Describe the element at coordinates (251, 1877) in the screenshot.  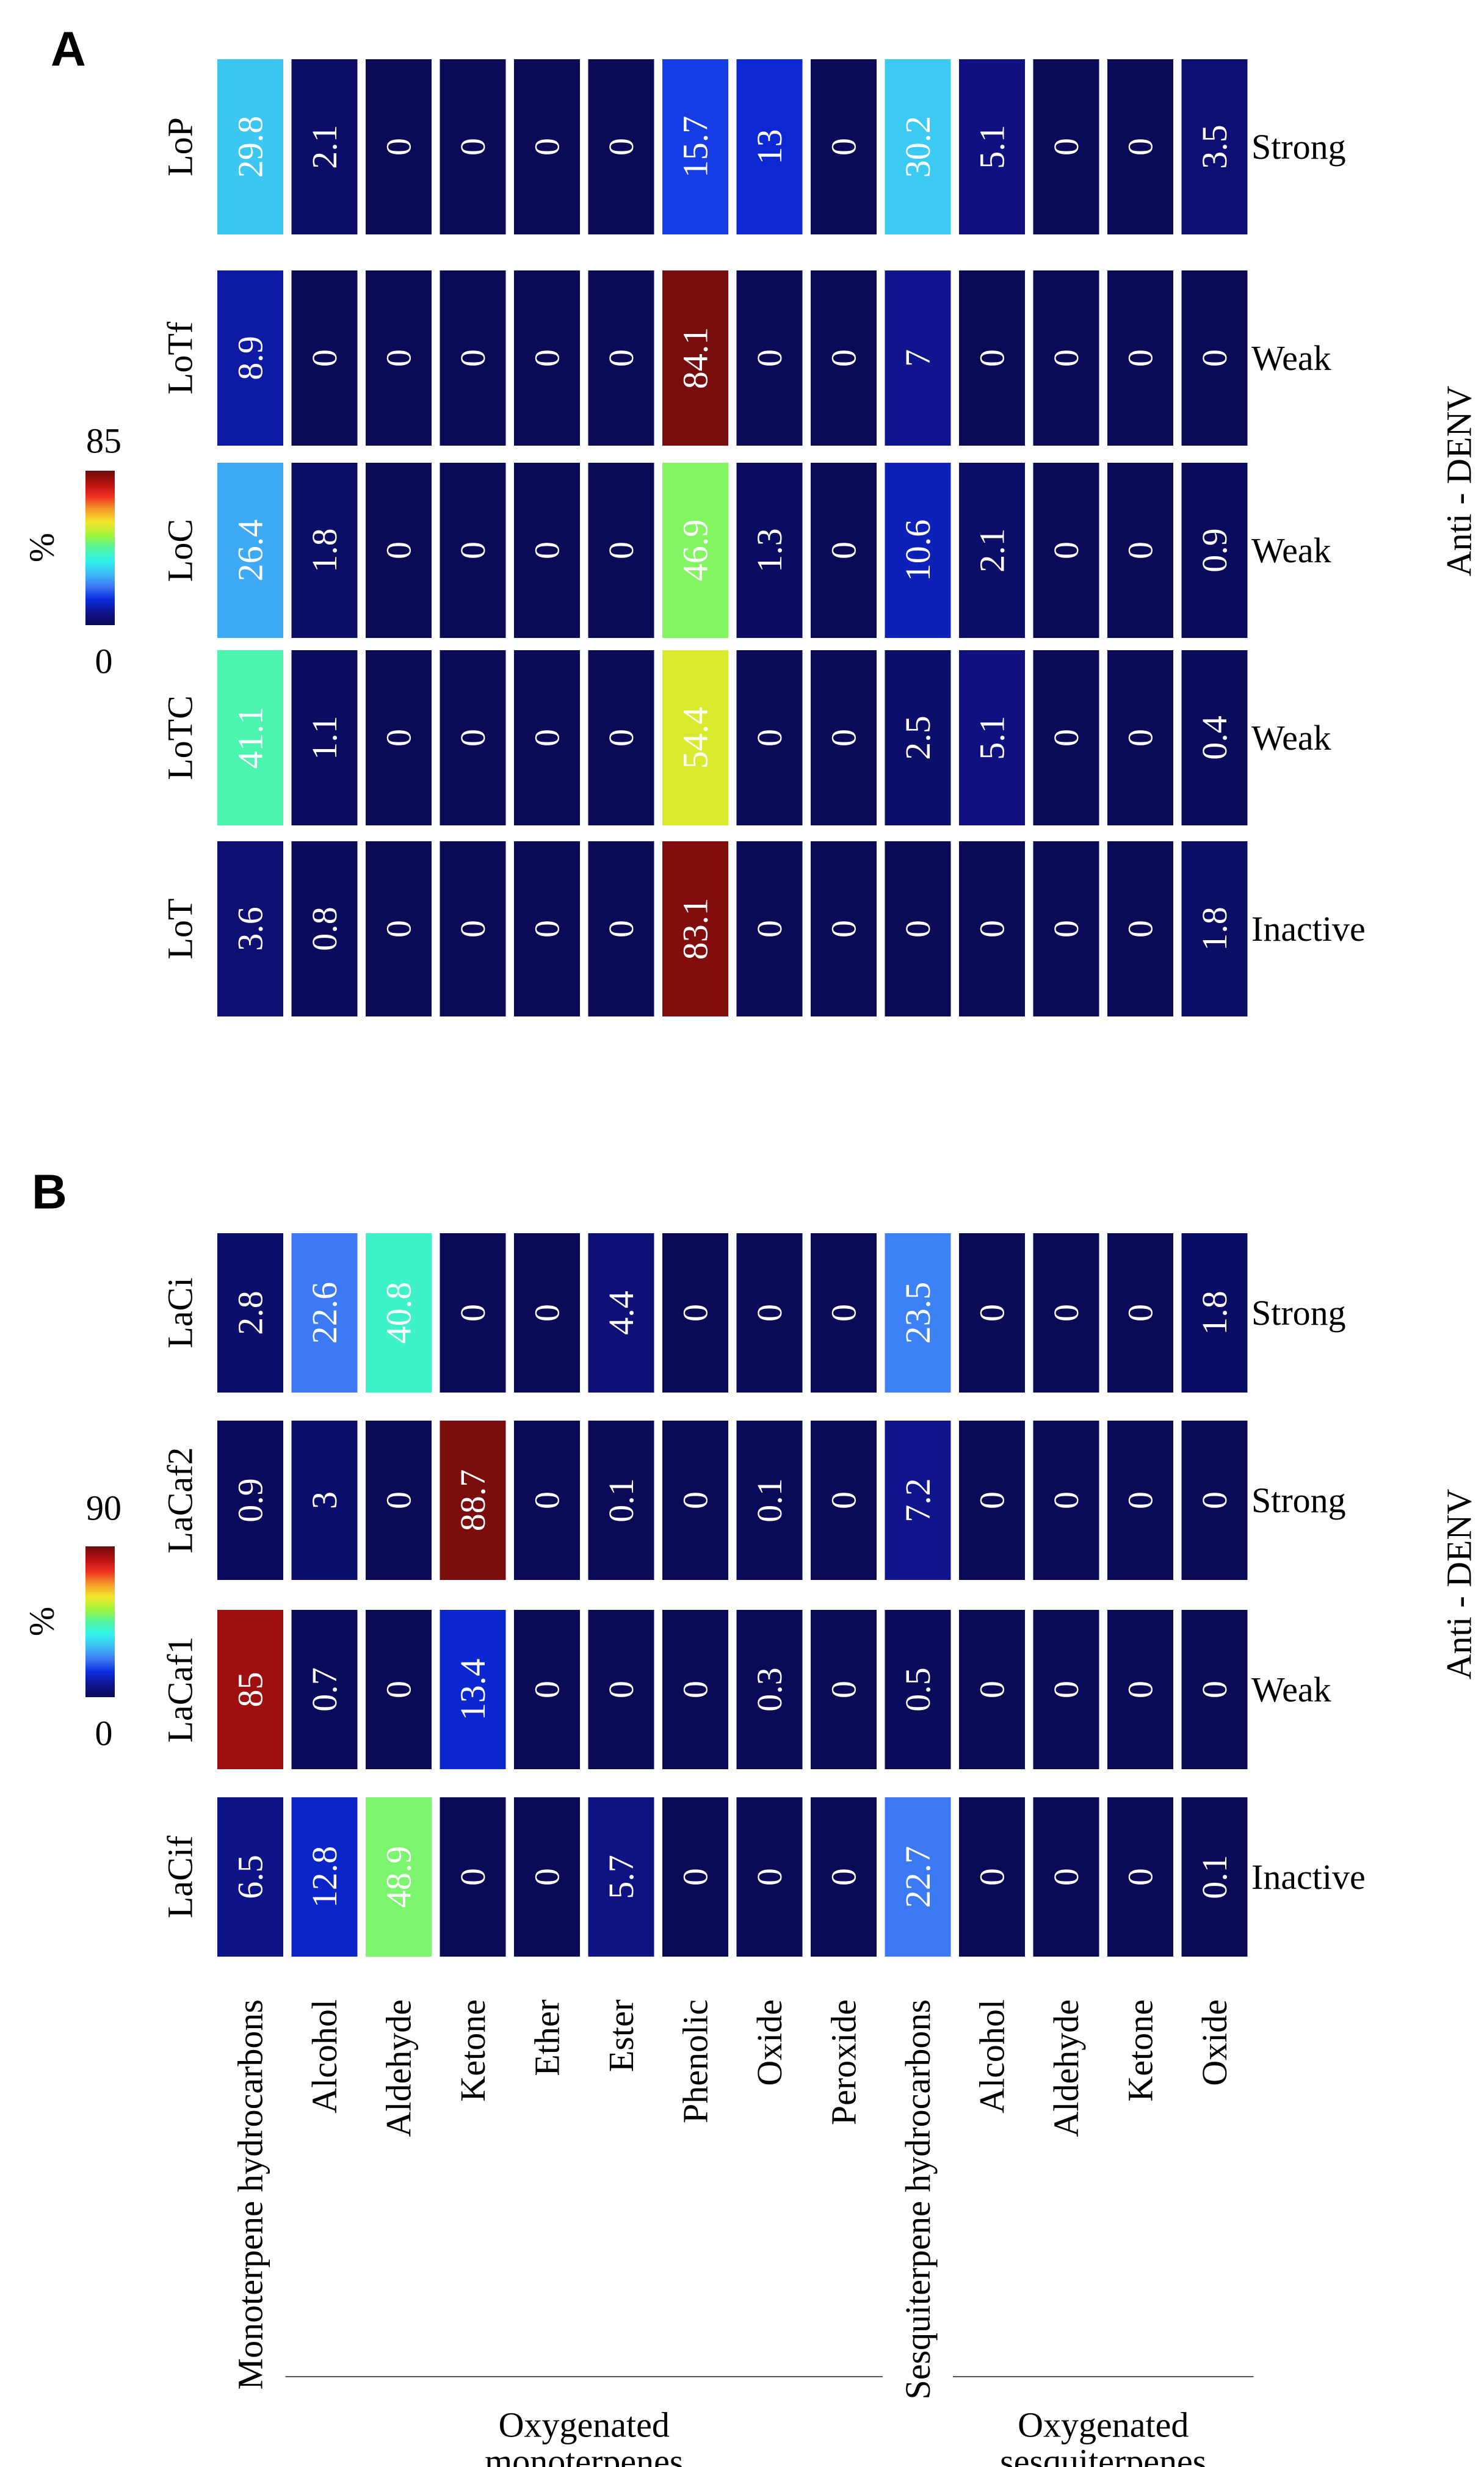
I see `cell-value: 6.5` at that location.